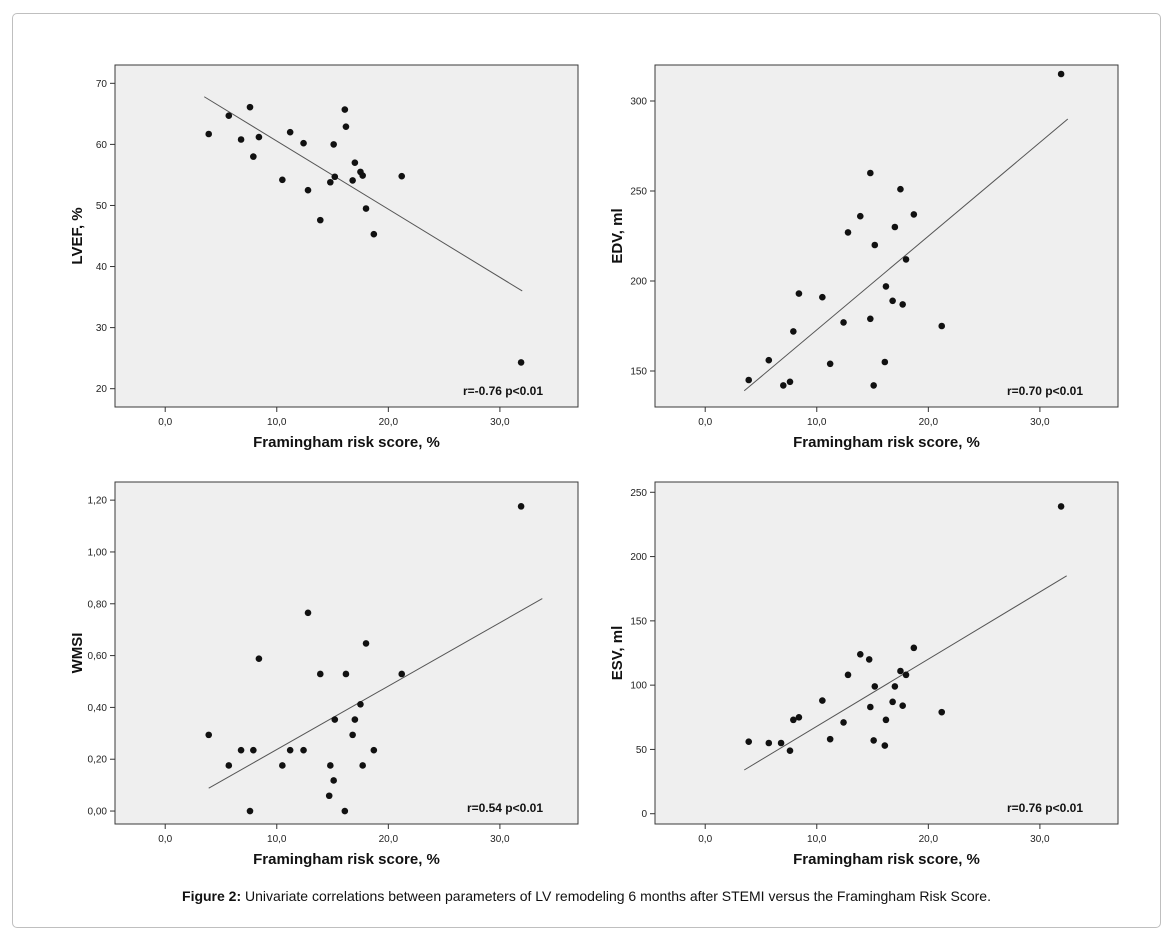 This screenshot has width=1173, height=936. I want to click on y-tick-label: 50, so click(642, 750).